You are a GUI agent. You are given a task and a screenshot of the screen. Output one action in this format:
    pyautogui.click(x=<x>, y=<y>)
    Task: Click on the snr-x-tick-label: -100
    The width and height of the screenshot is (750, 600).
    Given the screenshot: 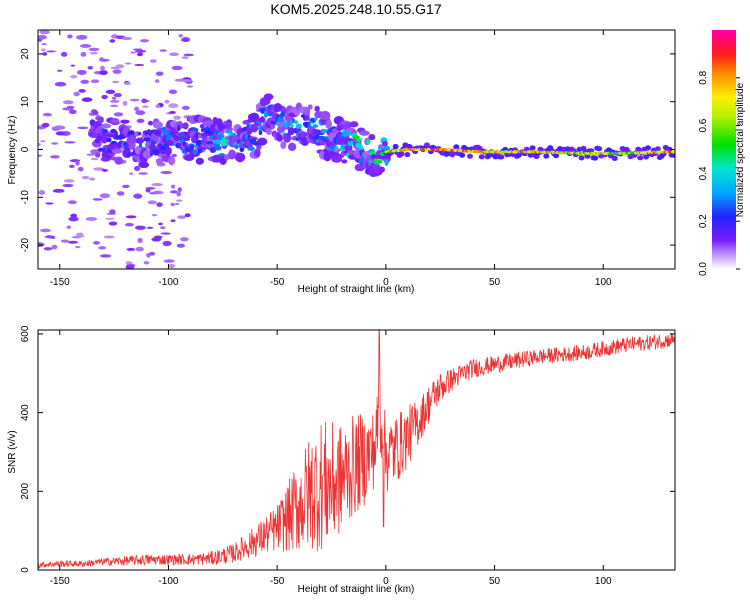 What is the action you would take?
    pyautogui.click(x=168, y=581)
    